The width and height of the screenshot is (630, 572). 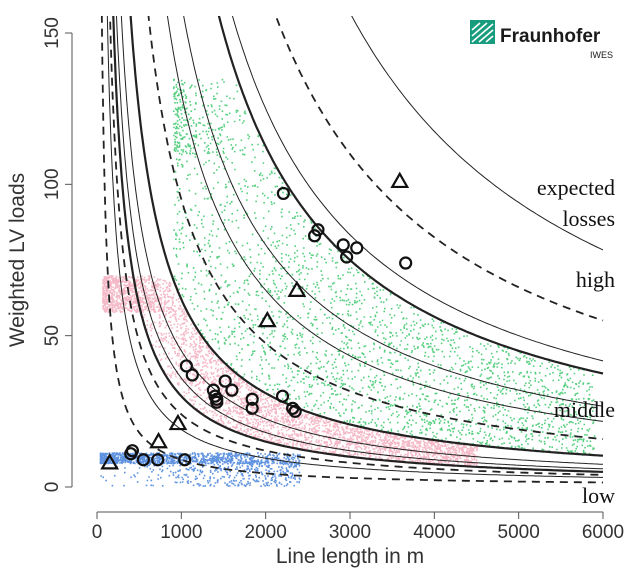 What do you see at coordinates (584, 409) in the screenshot?
I see `band-label-middle: middle` at bounding box center [584, 409].